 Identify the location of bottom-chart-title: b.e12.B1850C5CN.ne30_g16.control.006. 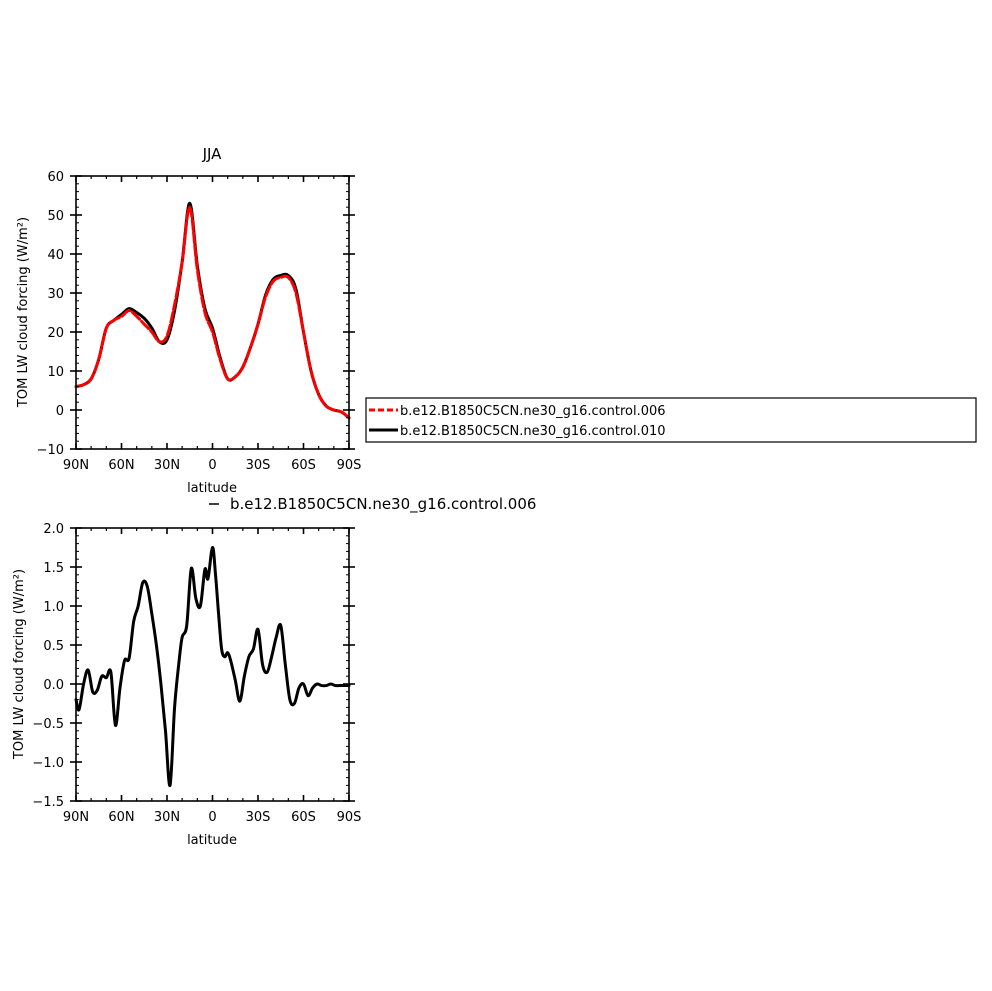
(383, 504).